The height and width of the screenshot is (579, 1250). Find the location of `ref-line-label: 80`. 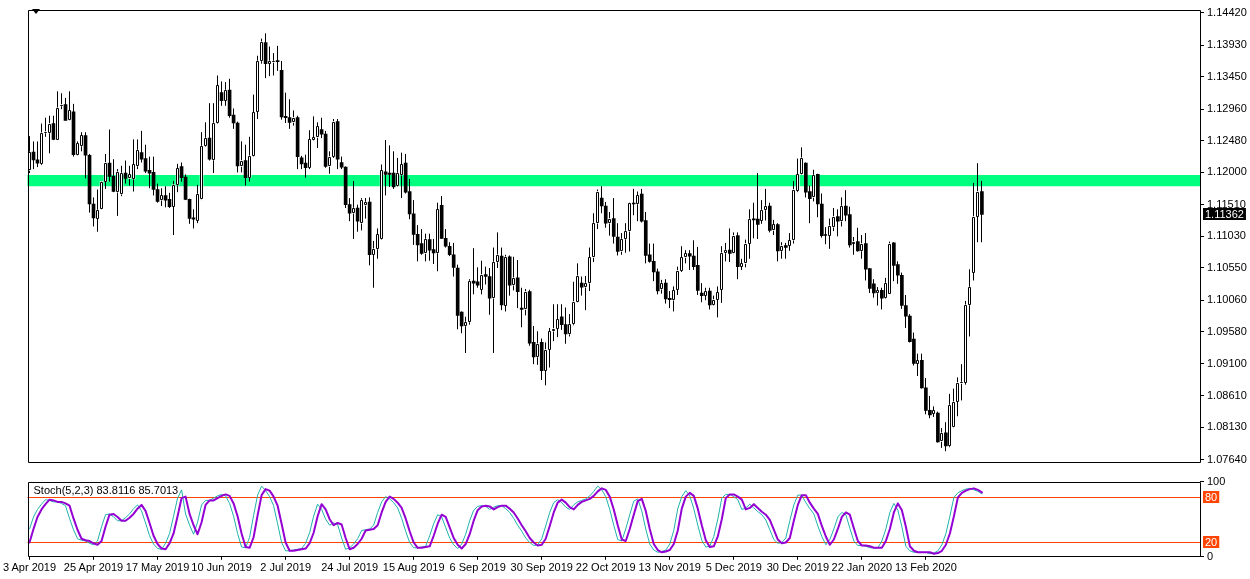

ref-line-label: 80 is located at coordinates (1211, 496).